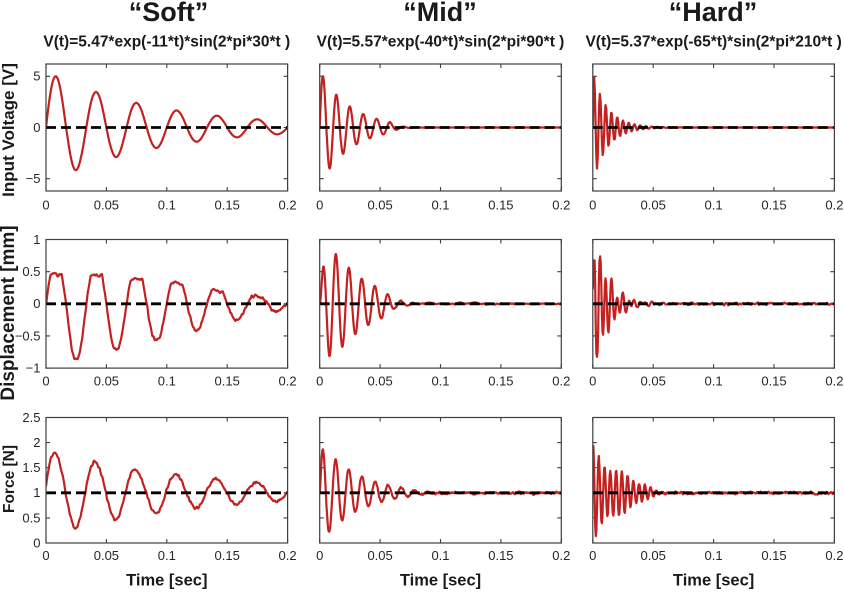  I want to click on svg-text: 2, so click(36, 442).